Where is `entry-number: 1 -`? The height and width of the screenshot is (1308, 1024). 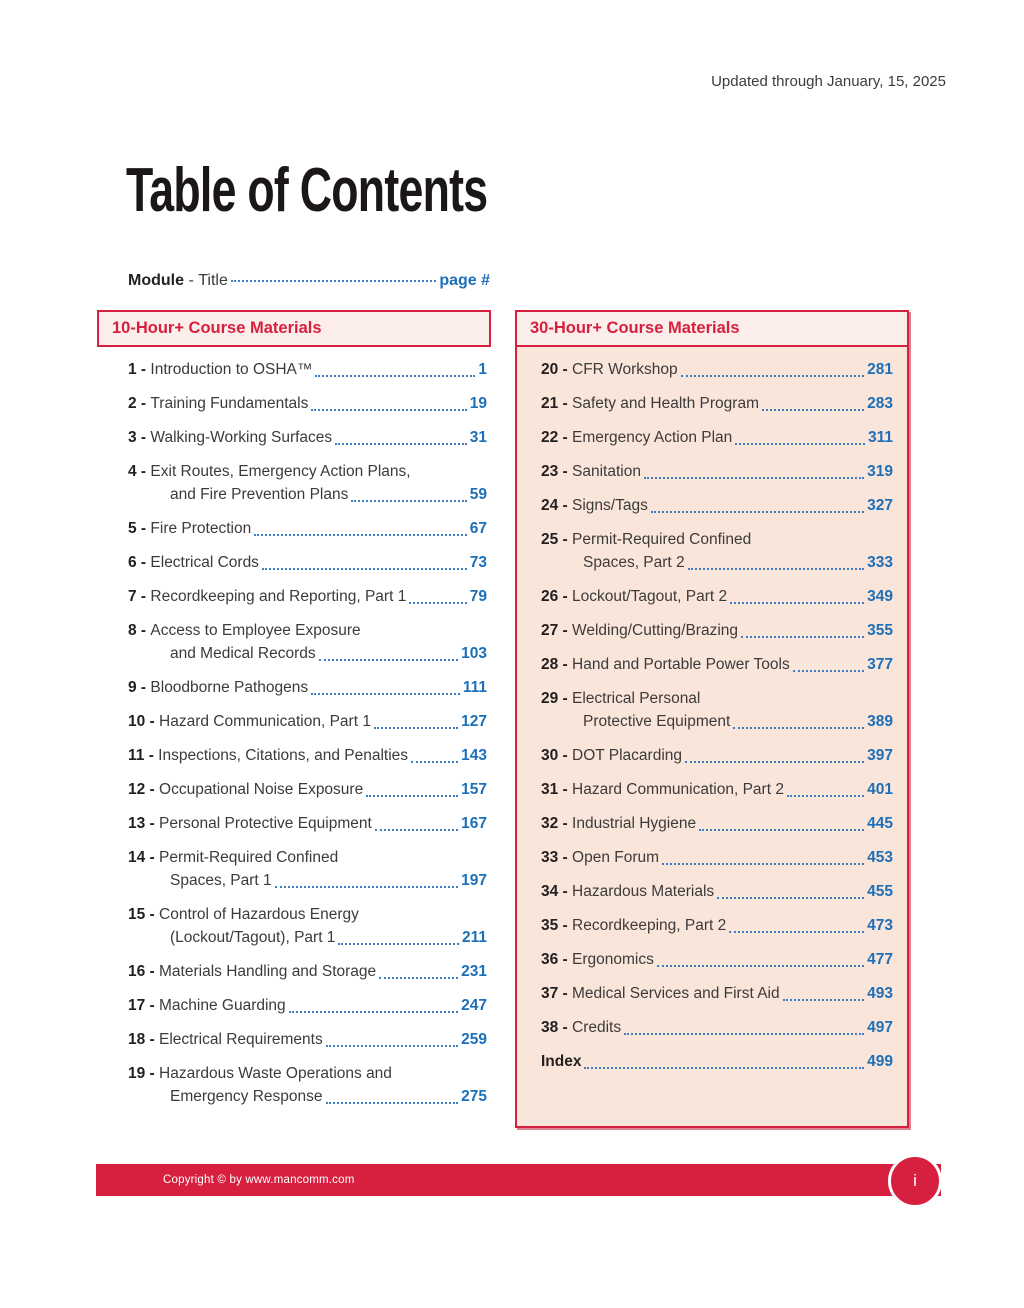 entry-number: 1 - is located at coordinates (139, 369).